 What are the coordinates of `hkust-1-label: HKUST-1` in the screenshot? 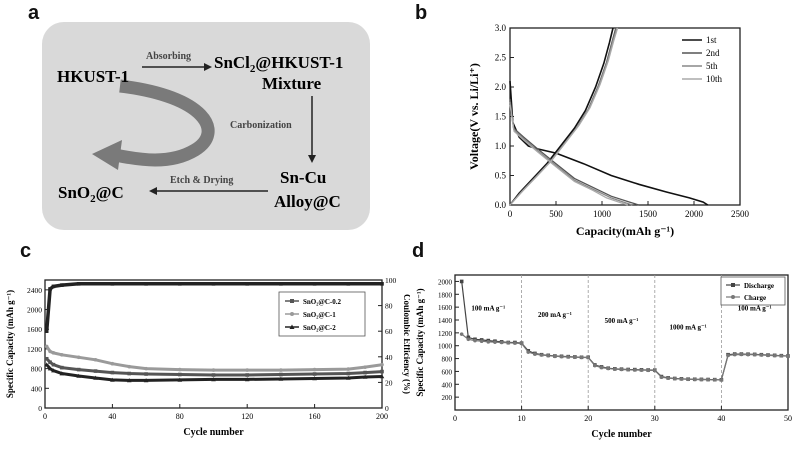 It's located at (93, 76).